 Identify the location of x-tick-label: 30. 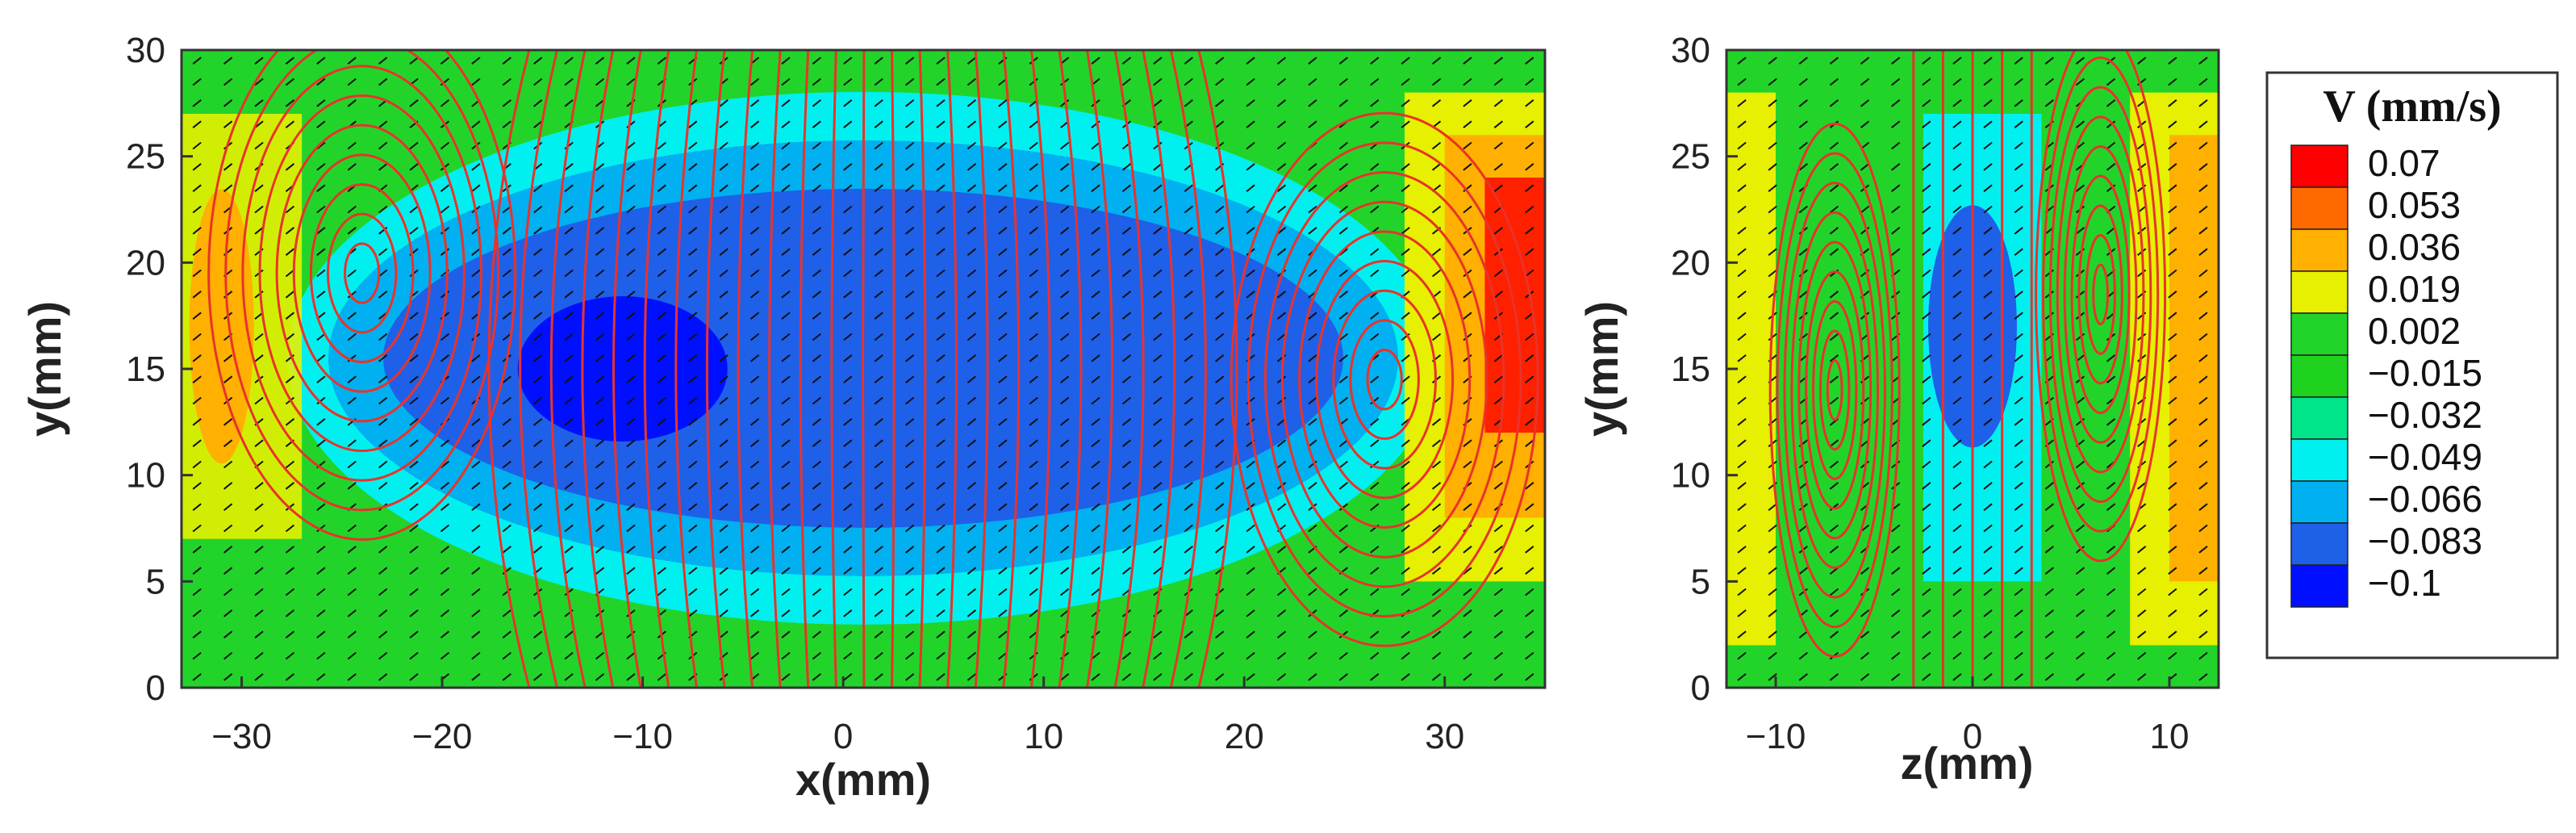
(1445, 736).